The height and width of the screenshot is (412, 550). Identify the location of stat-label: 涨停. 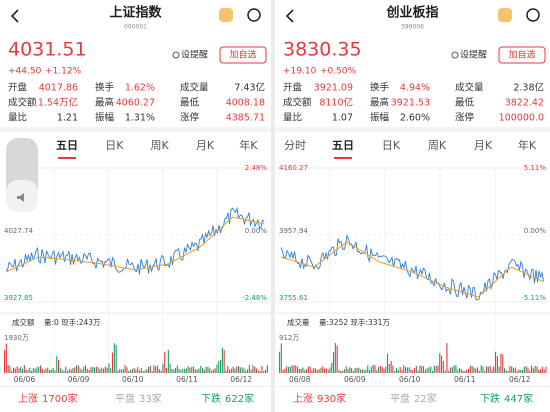
(190, 118).